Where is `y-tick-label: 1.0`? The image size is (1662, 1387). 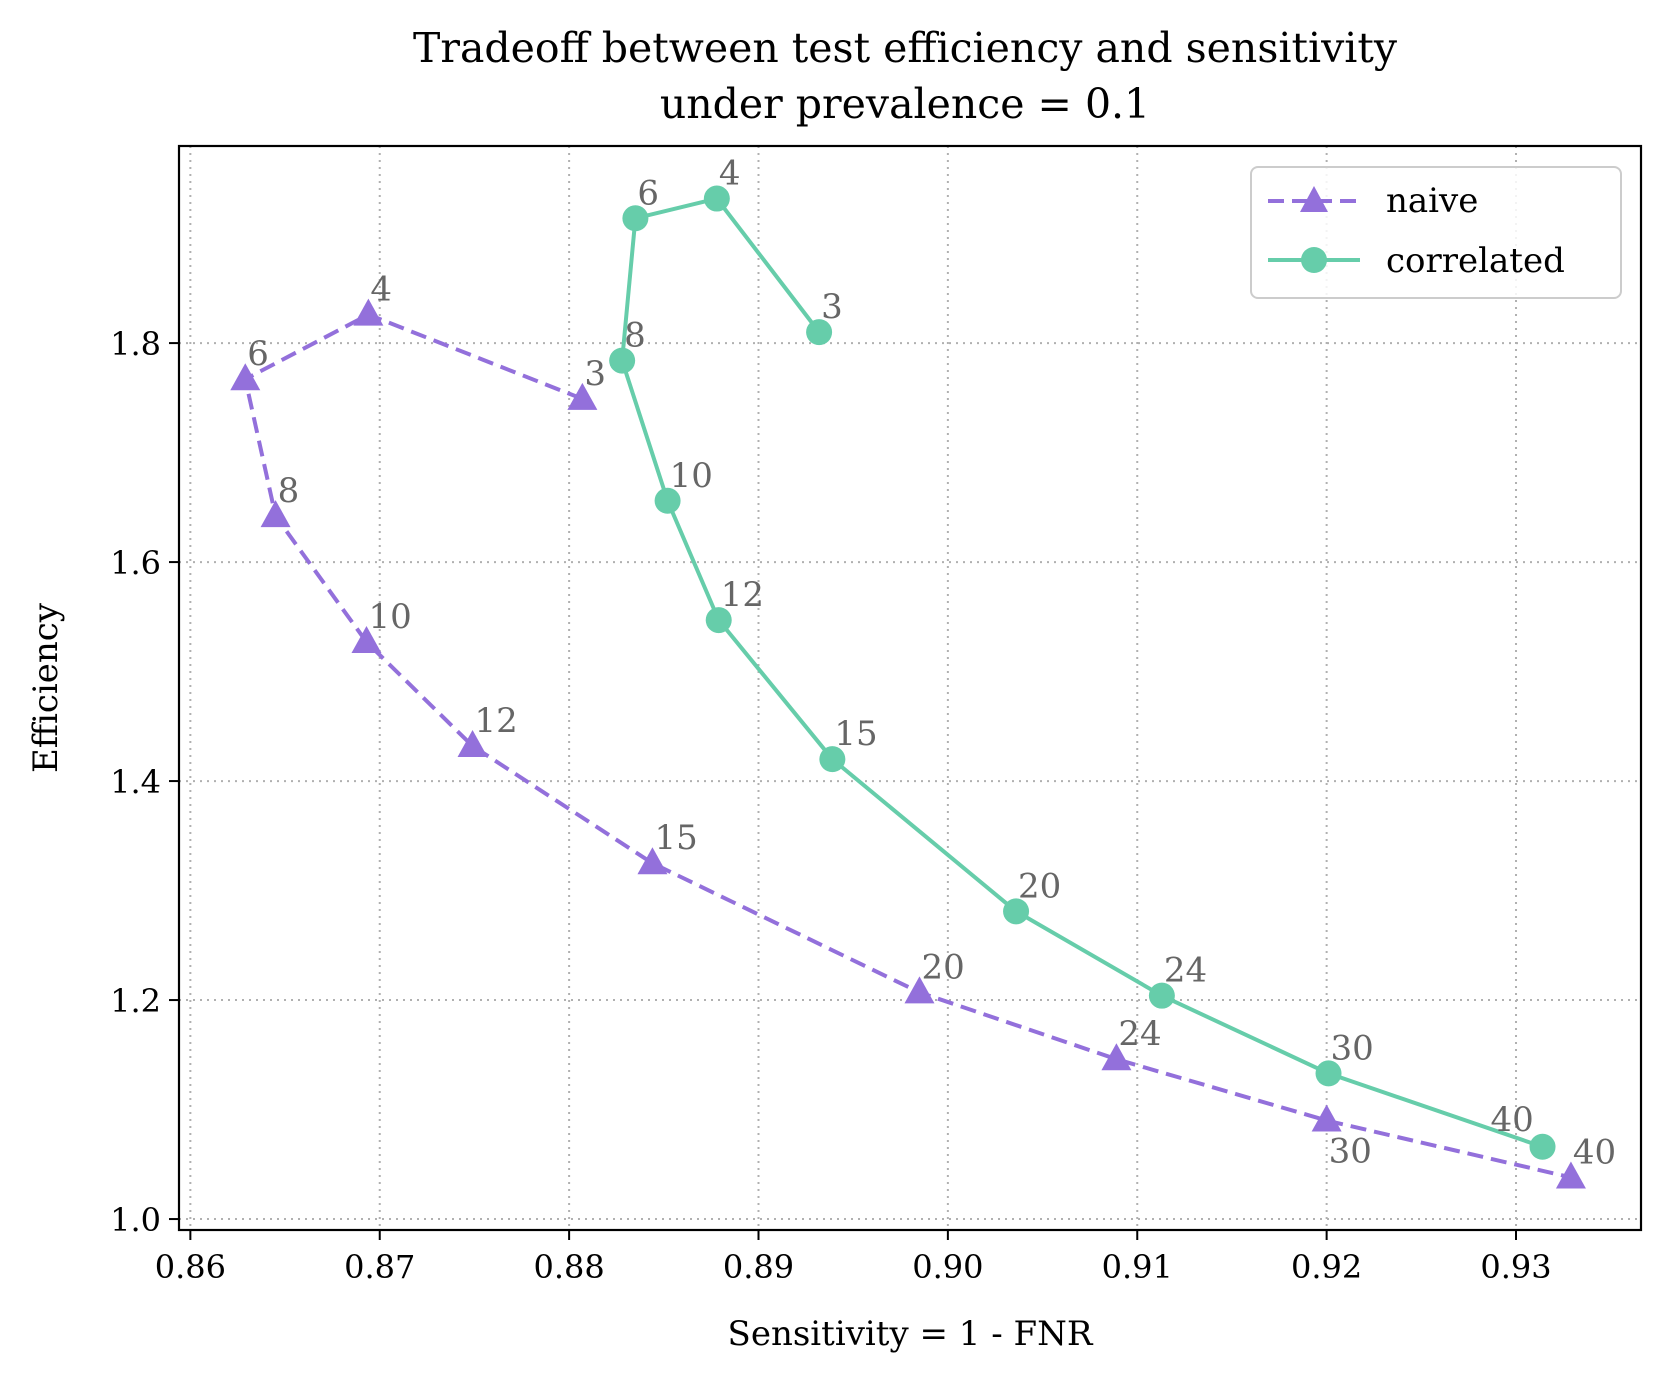 y-tick-label: 1.0 is located at coordinates (135, 1220).